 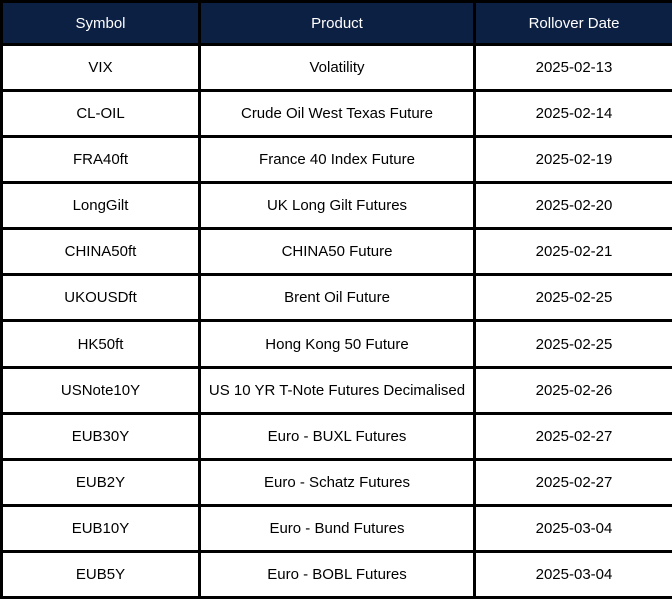 I want to click on cell-symbol: EUB2Y, so click(x=100, y=482).